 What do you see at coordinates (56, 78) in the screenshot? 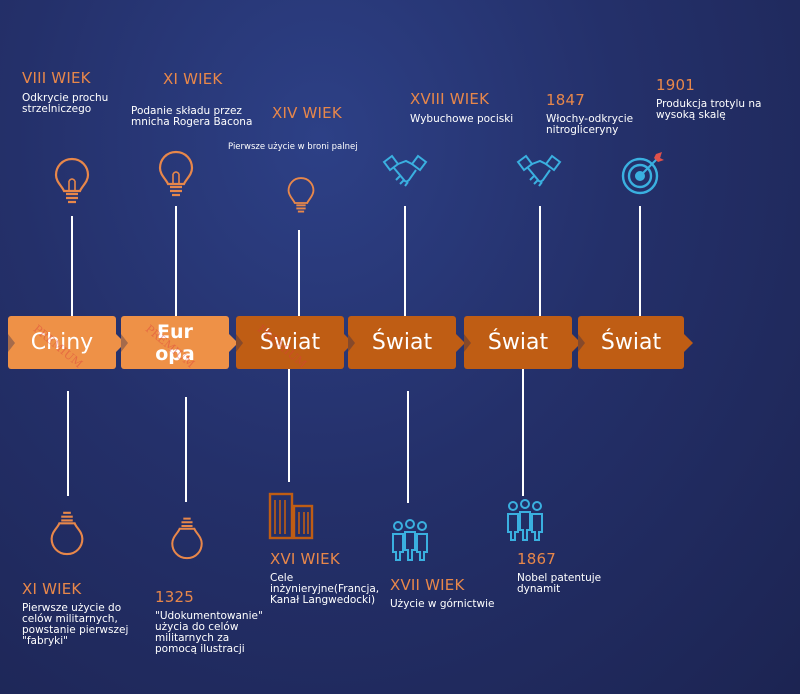
I see `event-heading: VIII WIEK` at bounding box center [56, 78].